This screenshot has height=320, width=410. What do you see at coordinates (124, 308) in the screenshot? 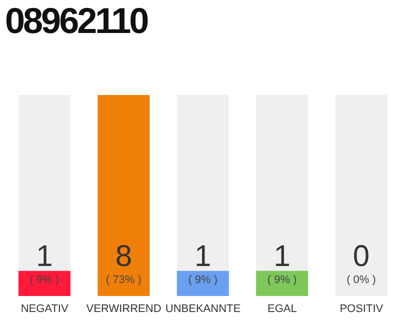
I see `x-tick-label: VERWIRREND` at bounding box center [124, 308].